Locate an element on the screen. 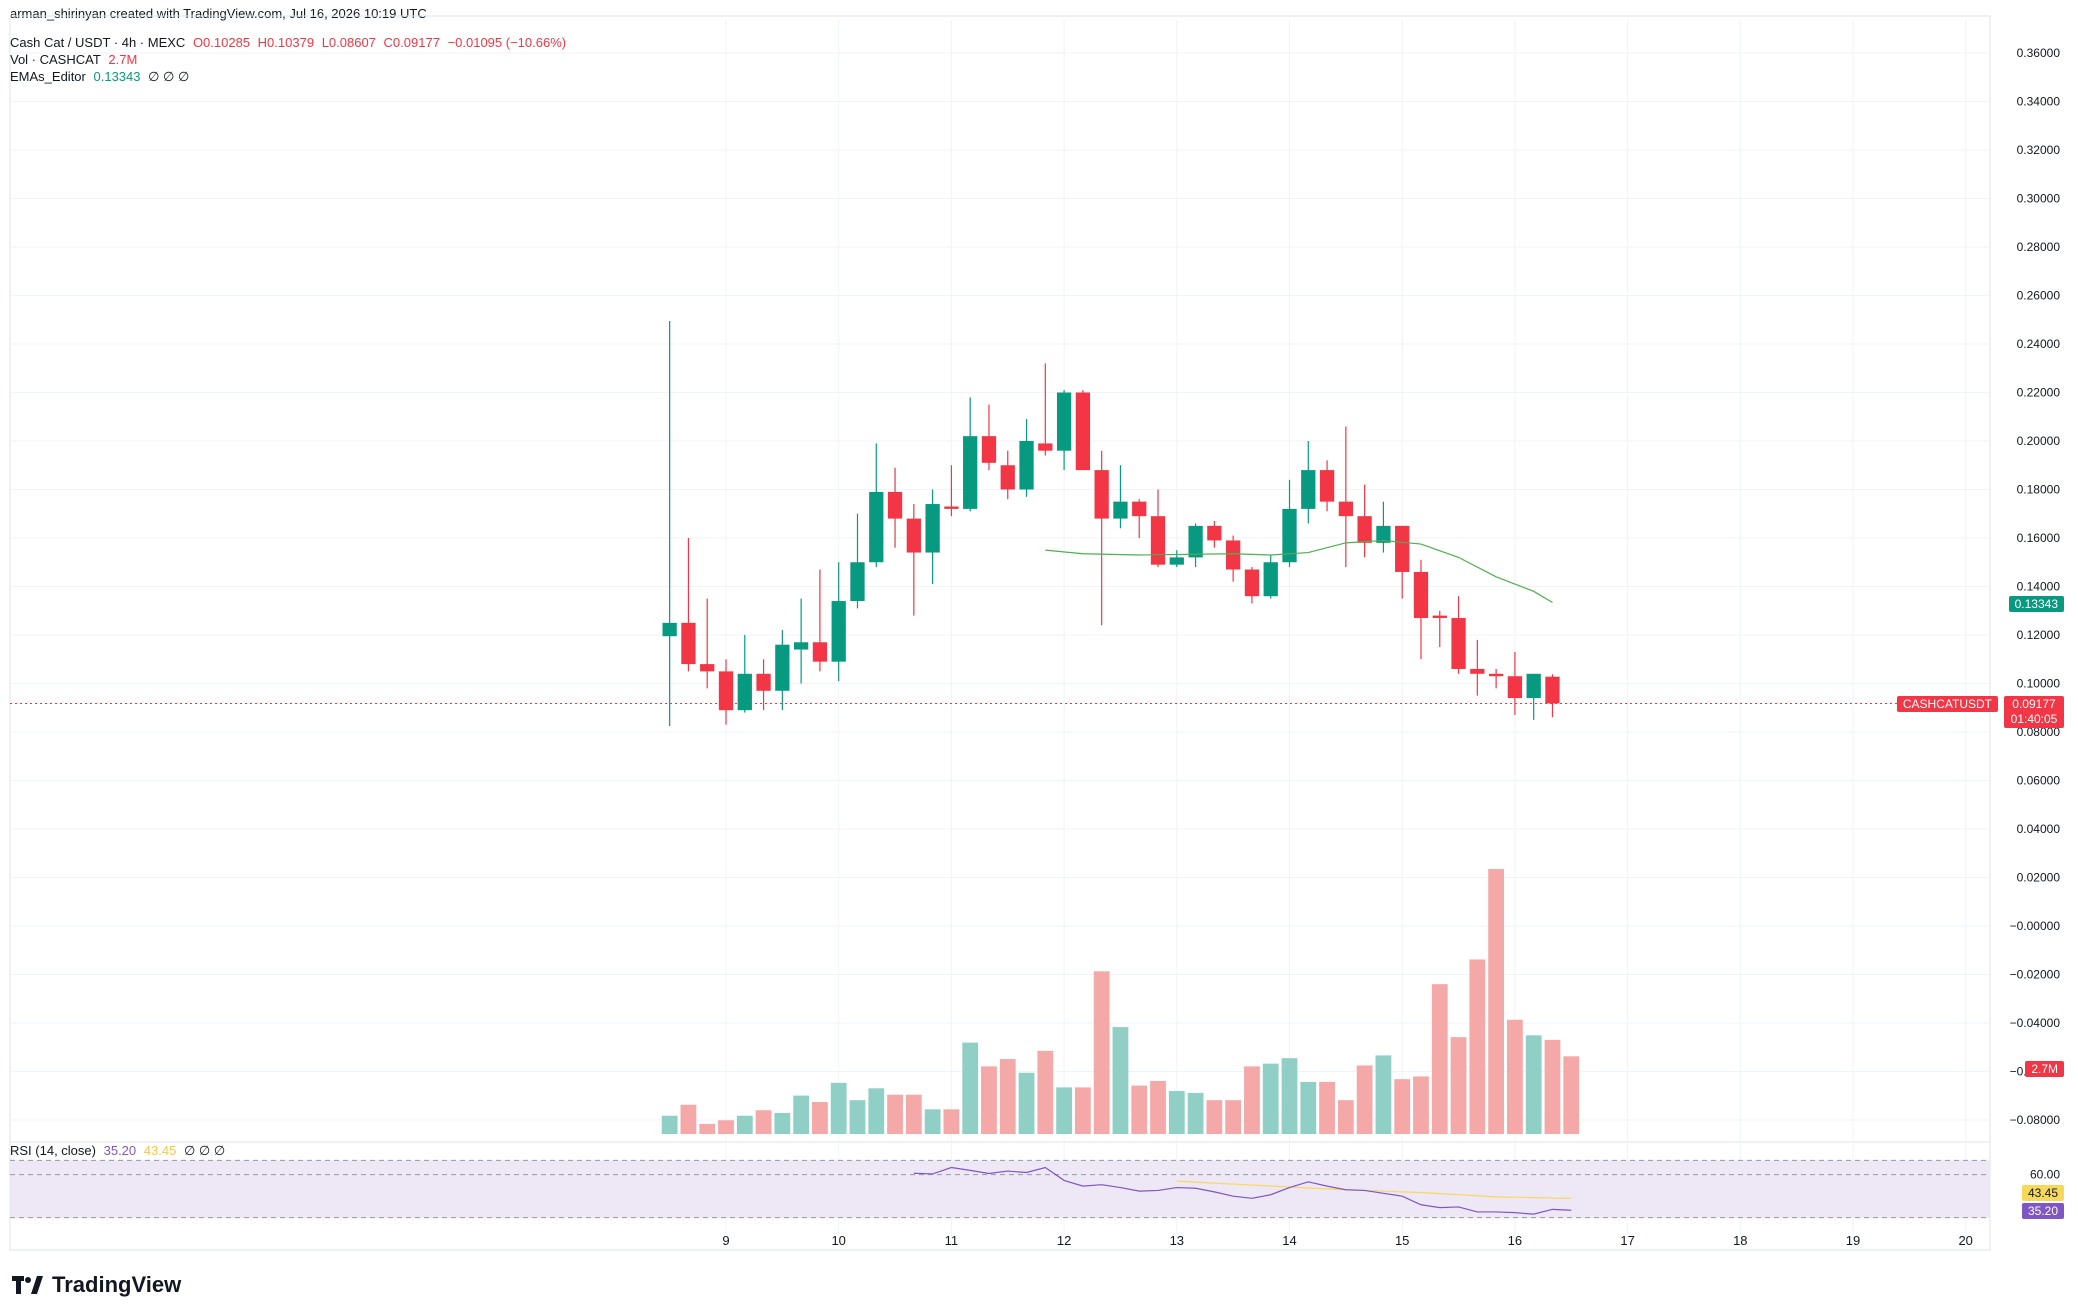 Image resolution: width=2078 pixels, height=1314 pixels. x-tick-label: 12 is located at coordinates (1064, 1240).